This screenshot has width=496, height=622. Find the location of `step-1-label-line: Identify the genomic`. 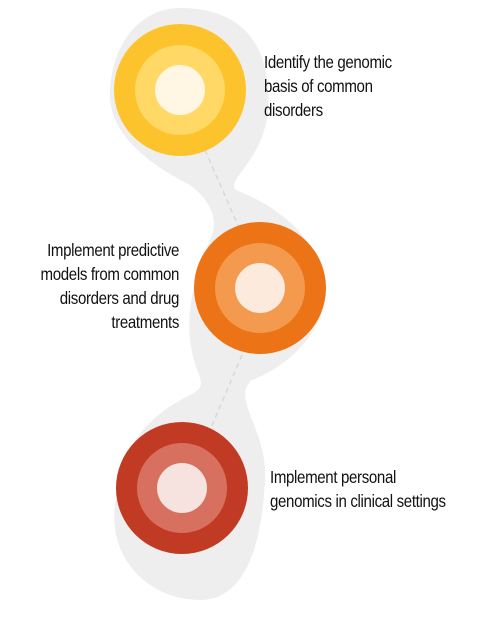

step-1-label-line: Identify the genomic is located at coordinates (328, 62).